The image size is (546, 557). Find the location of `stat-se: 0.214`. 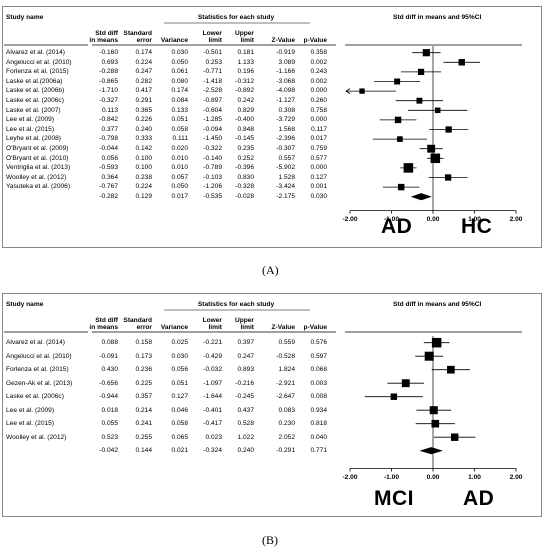

stat-se: 0.214 is located at coordinates (143, 410).